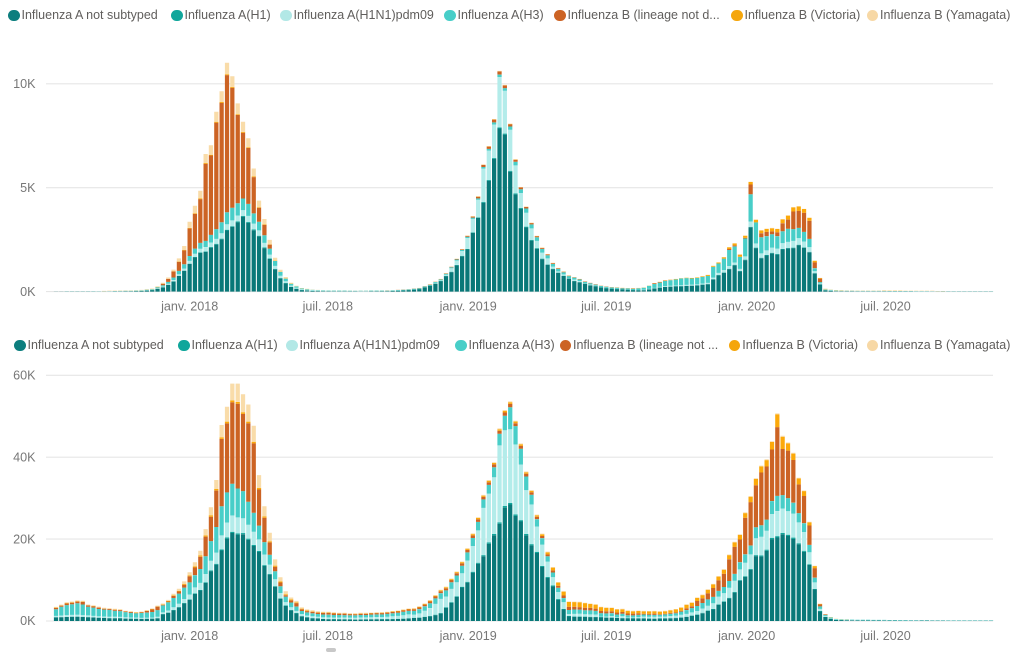  I want to click on svg-text: 60K, so click(24, 376).